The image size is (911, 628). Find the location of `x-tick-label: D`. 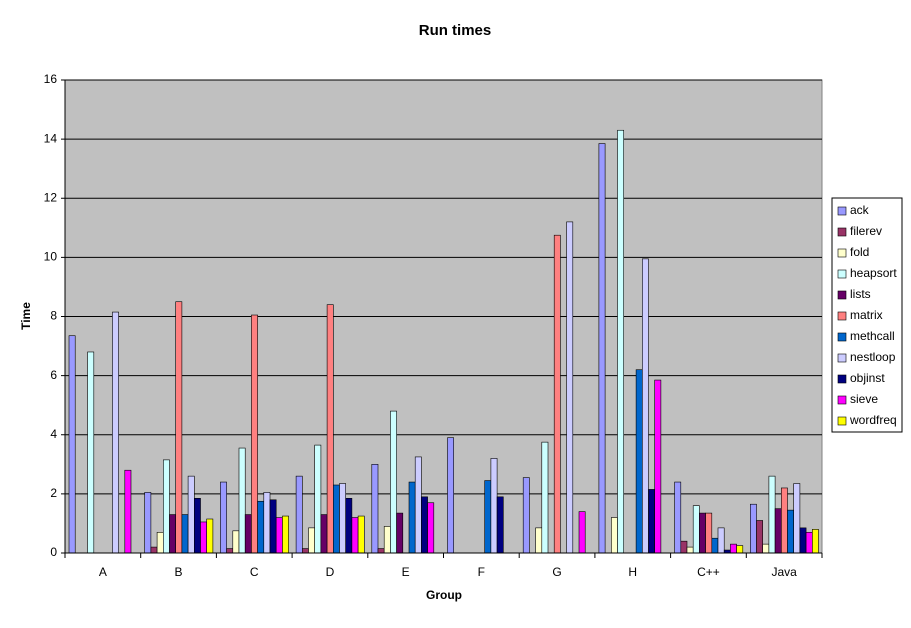

x-tick-label: D is located at coordinates (330, 572).